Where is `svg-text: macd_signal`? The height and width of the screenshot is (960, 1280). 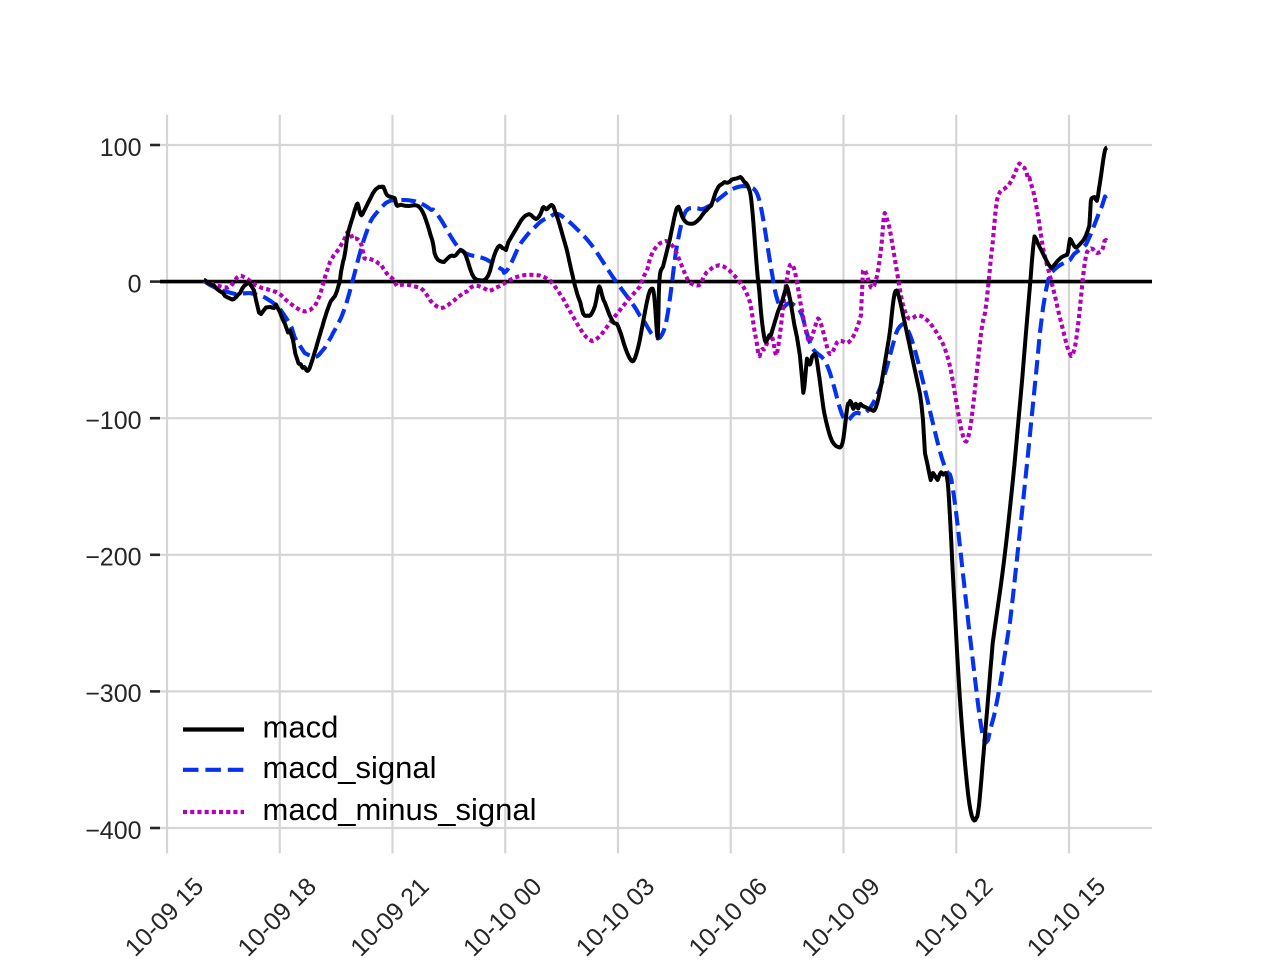
svg-text: macd_signal is located at coordinates (350, 767).